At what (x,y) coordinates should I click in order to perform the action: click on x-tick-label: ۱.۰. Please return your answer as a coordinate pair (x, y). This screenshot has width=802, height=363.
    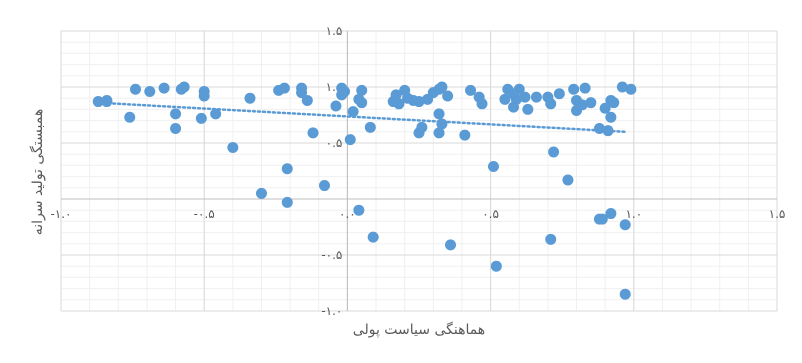
    Looking at the image, I should click on (633, 214).